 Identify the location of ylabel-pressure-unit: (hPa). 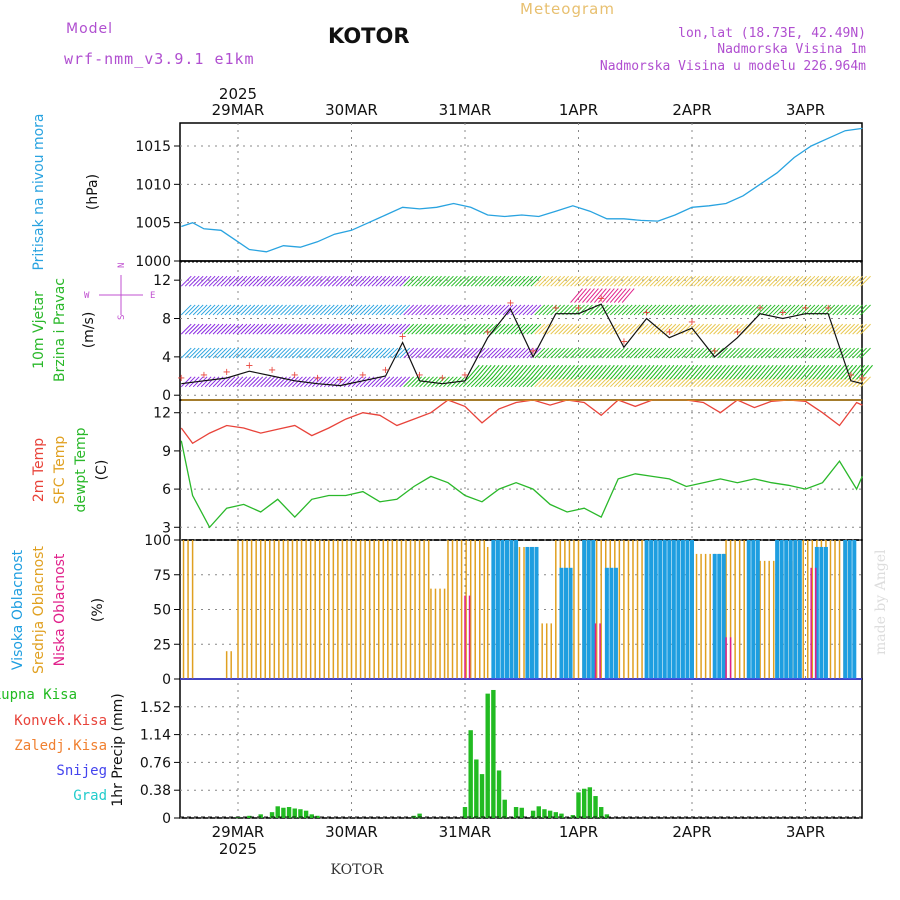
(93, 192).